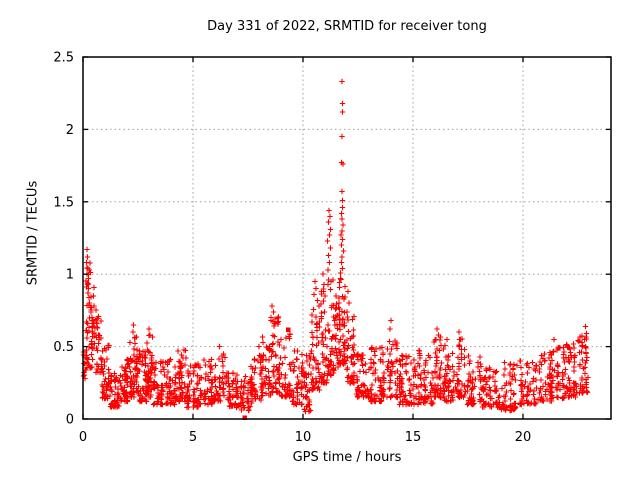 Image resolution: width=640 pixels, height=480 pixels. Describe the element at coordinates (413, 437) in the screenshot. I see `x-tick-label: 15` at that location.